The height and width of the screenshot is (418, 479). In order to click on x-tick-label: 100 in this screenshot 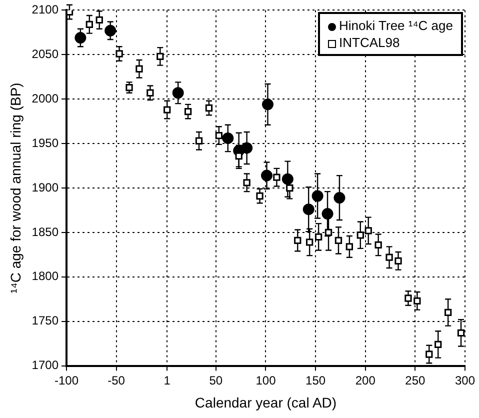, I will do `click(266, 380)`.